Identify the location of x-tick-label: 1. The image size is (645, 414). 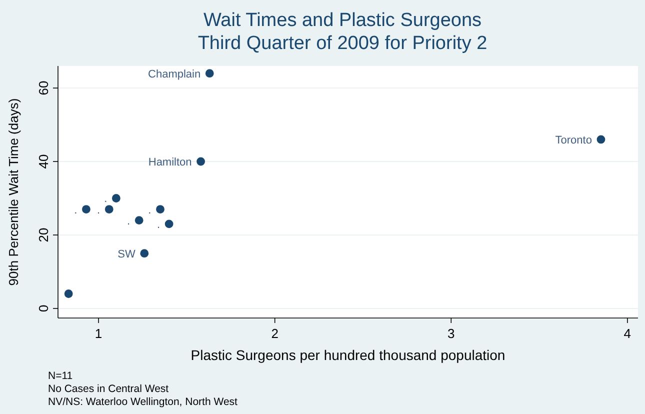
(98, 333).